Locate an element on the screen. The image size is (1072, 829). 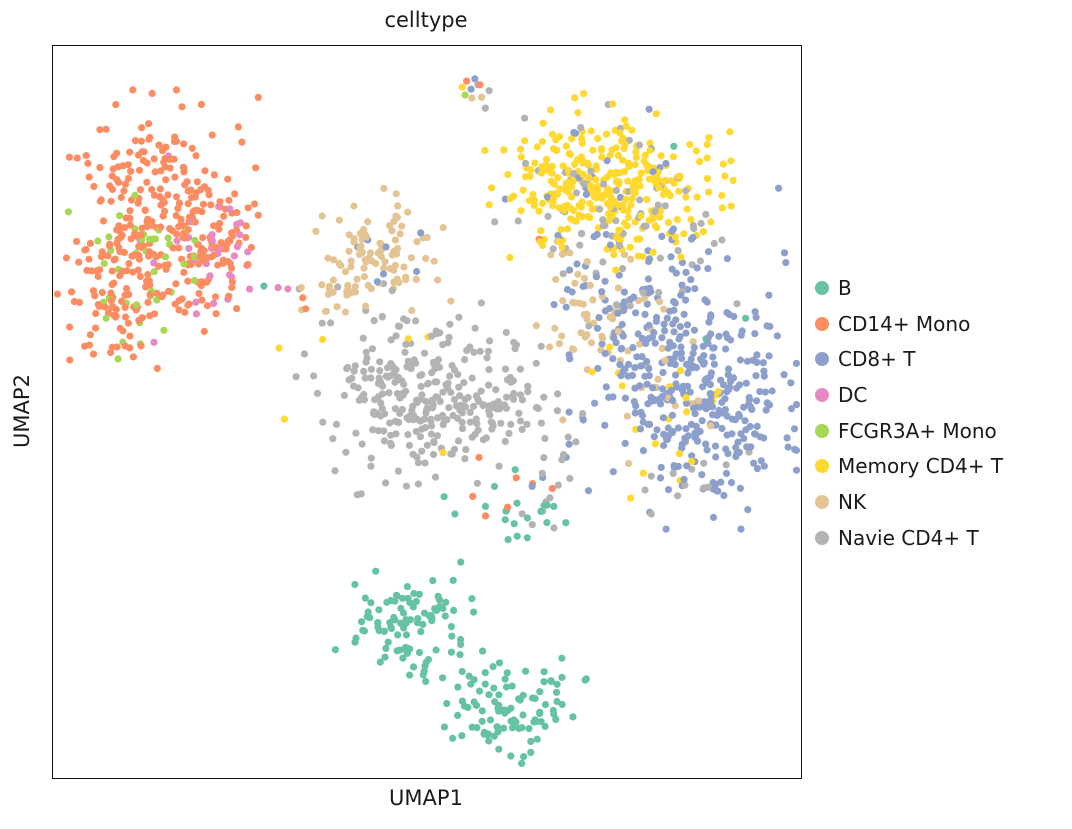
legend-swatch-icon is located at coordinates (822, 287).